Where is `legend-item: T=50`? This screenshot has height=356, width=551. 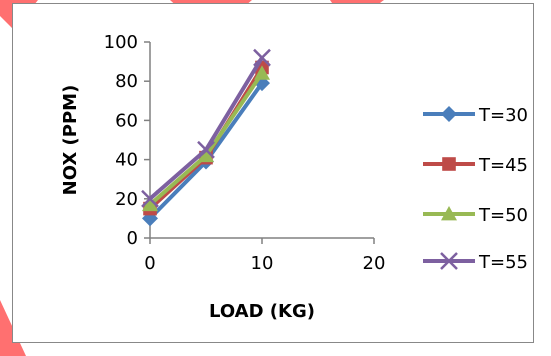 legend-item: T=50 is located at coordinates (475, 215).